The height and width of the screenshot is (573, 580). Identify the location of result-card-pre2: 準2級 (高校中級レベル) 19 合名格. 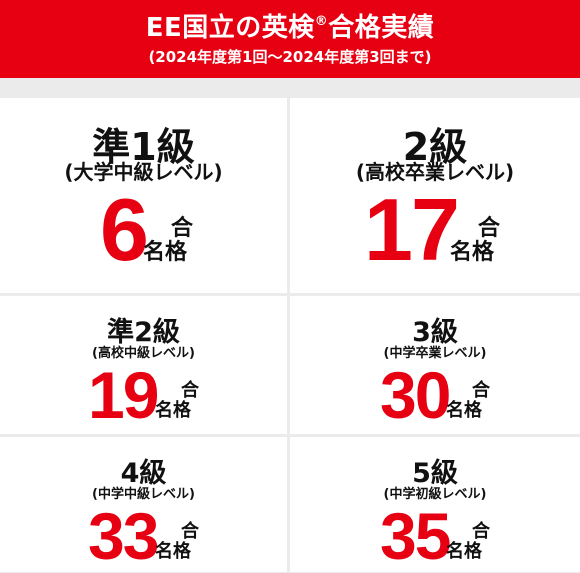
(143, 365).